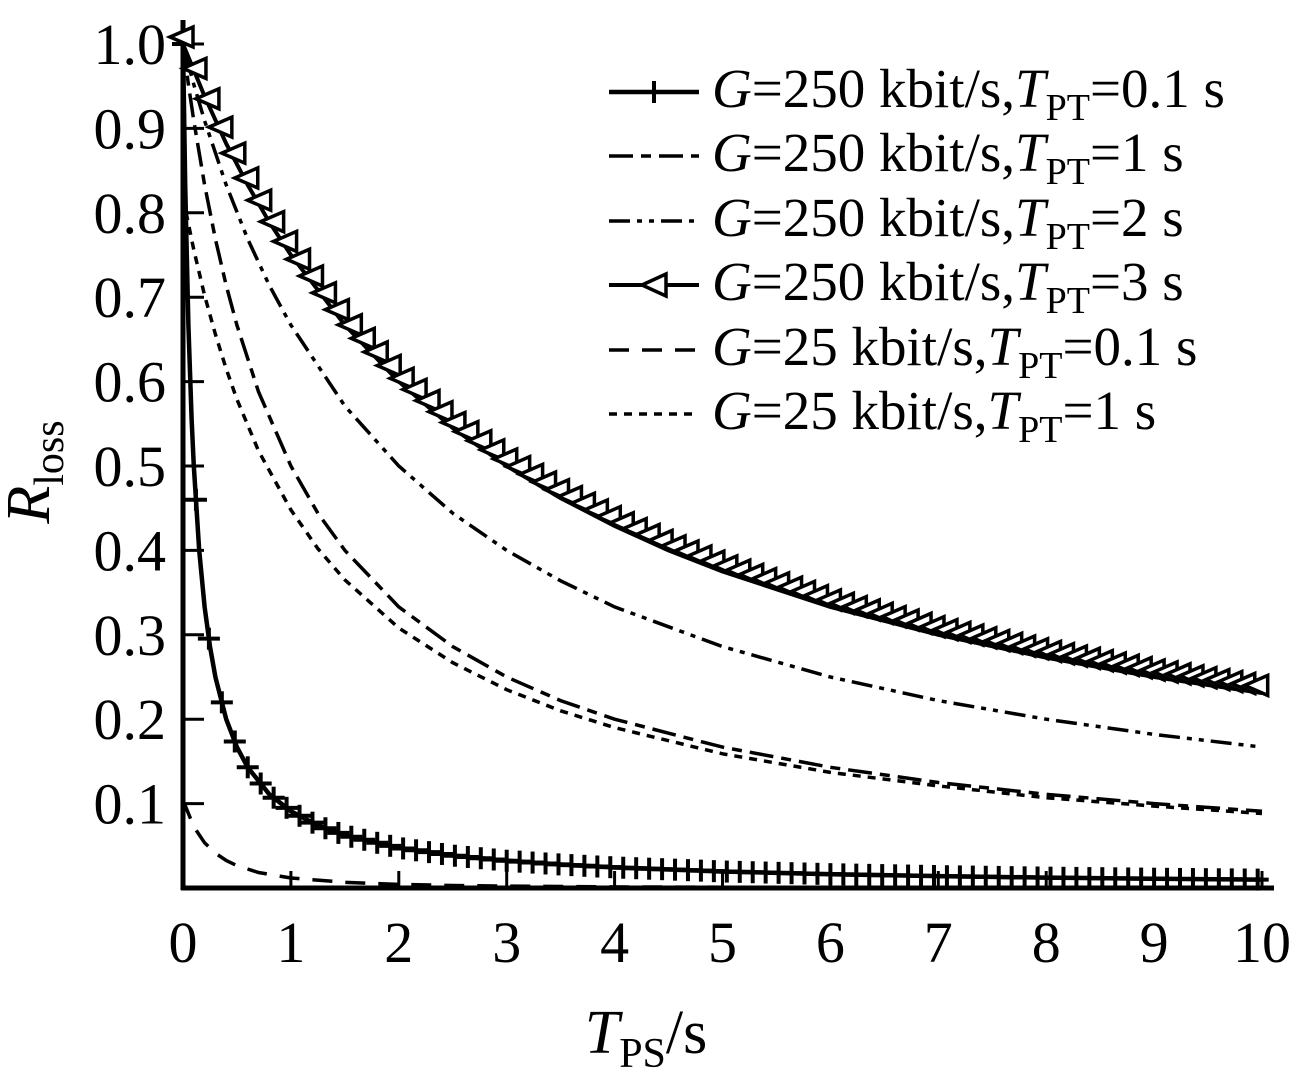 This screenshot has height=1081, width=1292. What do you see at coordinates (654, 285) in the screenshot?
I see `legend-sample-solid-triangle-left` at bounding box center [654, 285].